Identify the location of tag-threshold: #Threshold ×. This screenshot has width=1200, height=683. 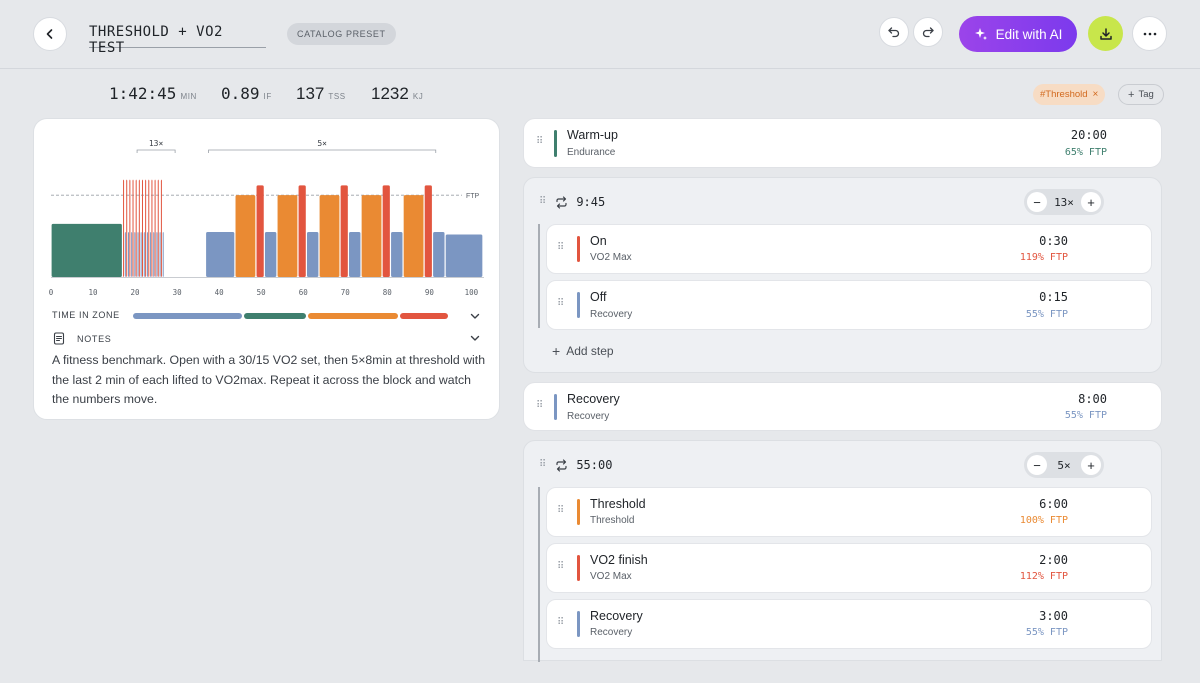
(1069, 94).